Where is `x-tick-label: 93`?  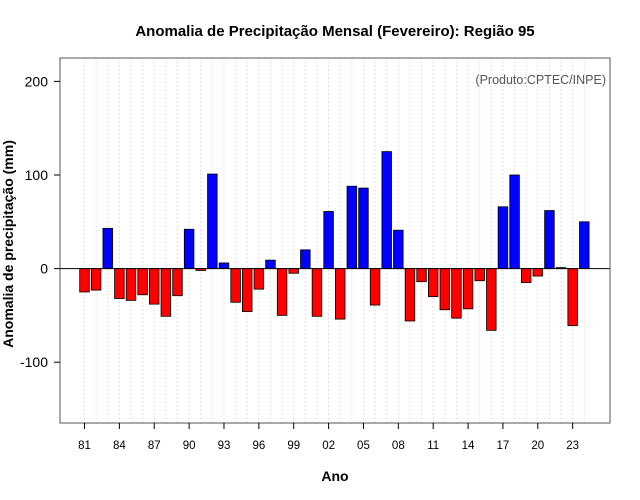 x-tick-label: 93 is located at coordinates (224, 446).